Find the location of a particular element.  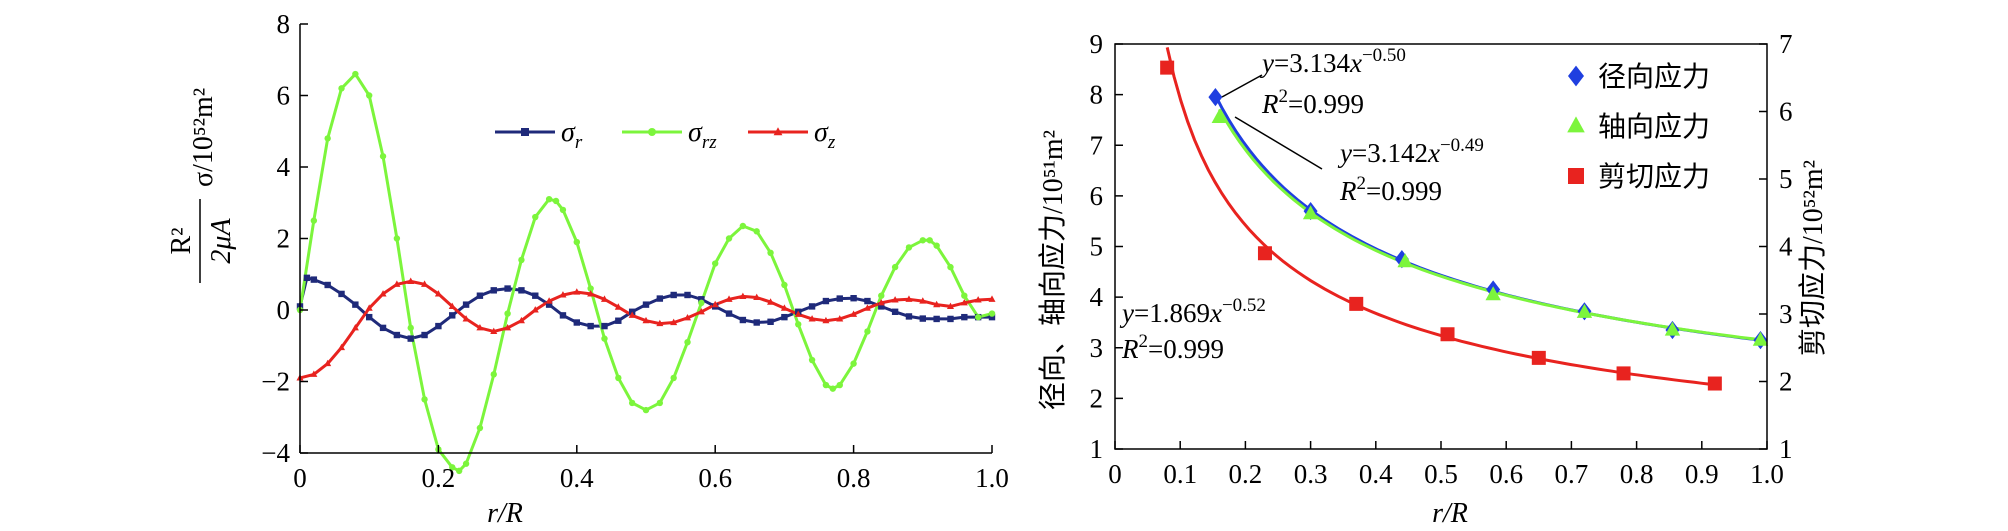

legend-marker-r is located at coordinates (525, 132).